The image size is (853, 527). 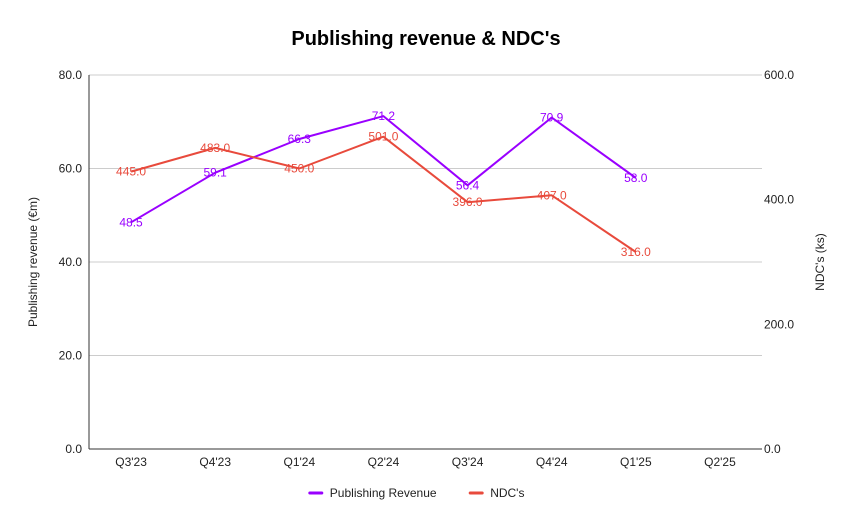 What do you see at coordinates (131, 462) in the screenshot?
I see `x-tick-label: Q3'23` at bounding box center [131, 462].